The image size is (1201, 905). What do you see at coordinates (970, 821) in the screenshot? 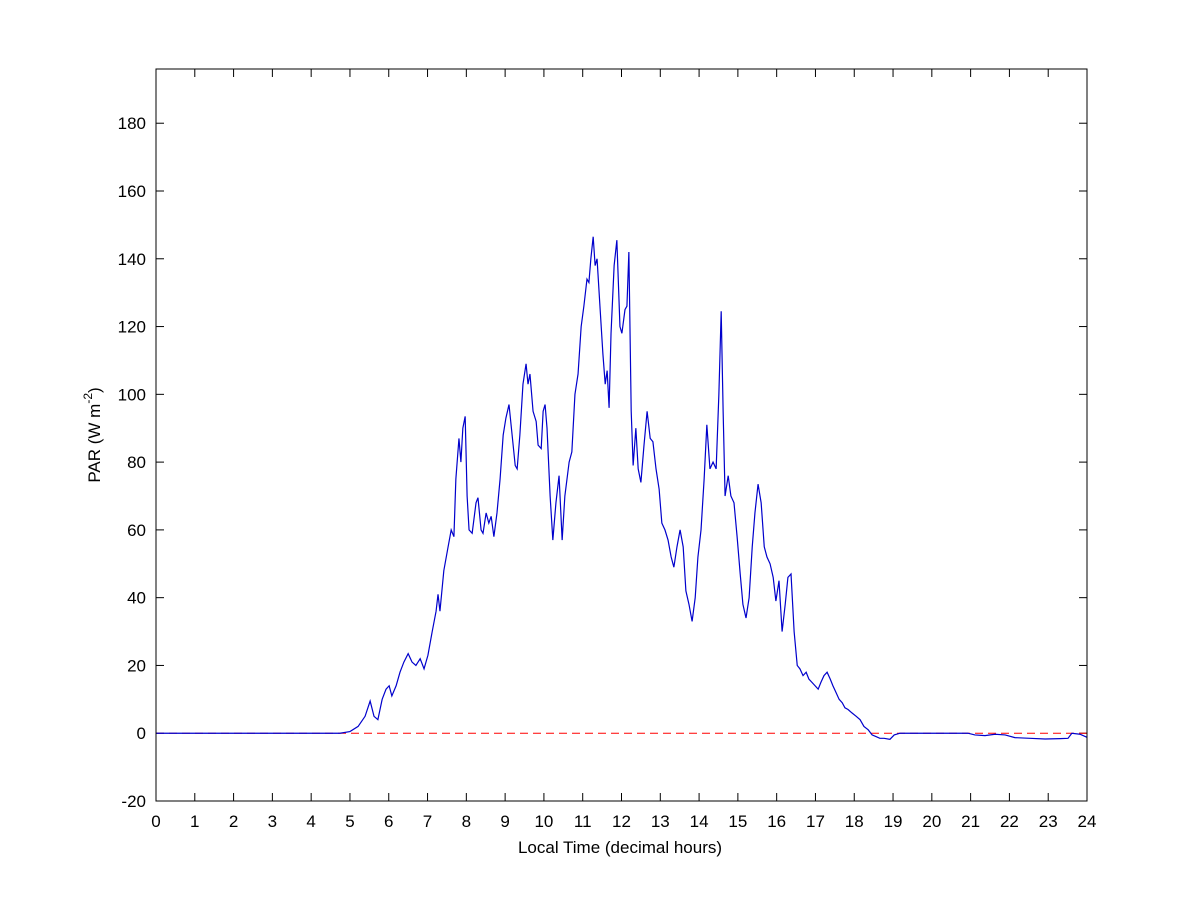
I see `x-tick-label: 21` at bounding box center [970, 821].